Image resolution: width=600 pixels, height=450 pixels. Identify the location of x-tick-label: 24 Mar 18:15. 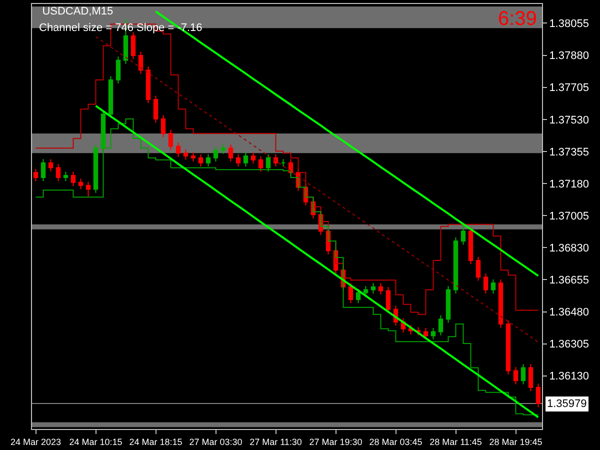
(155, 441).